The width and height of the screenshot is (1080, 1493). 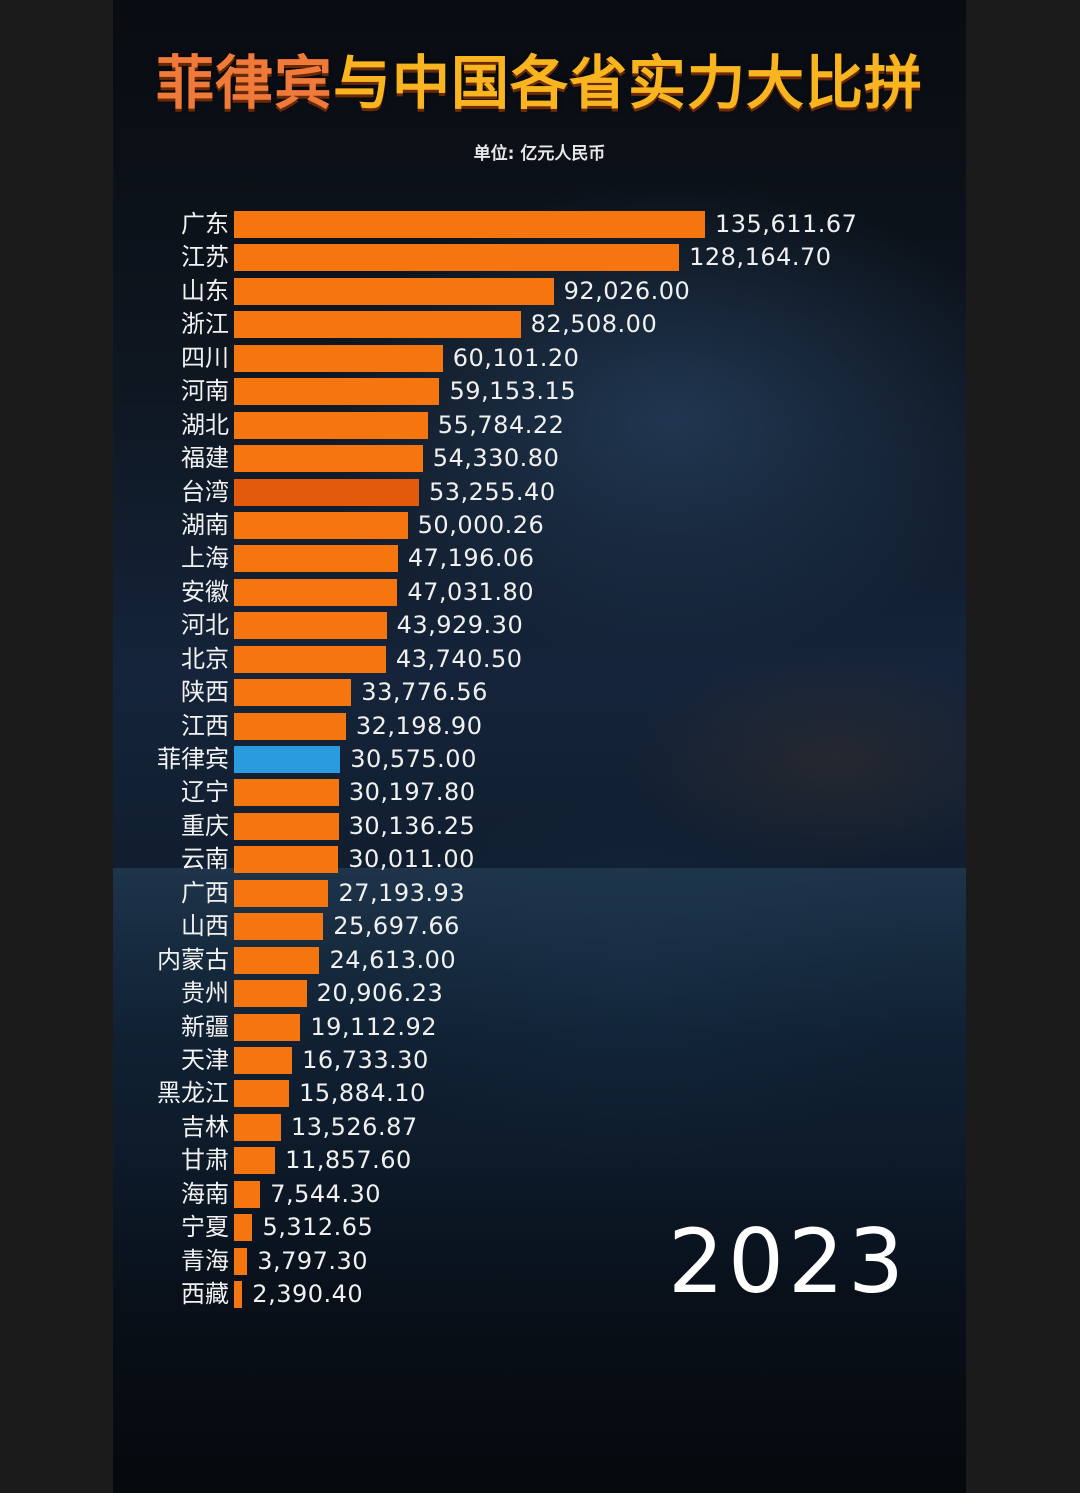 What do you see at coordinates (244, 83) in the screenshot?
I see `title-part-philippines: 菲律宾` at bounding box center [244, 83].